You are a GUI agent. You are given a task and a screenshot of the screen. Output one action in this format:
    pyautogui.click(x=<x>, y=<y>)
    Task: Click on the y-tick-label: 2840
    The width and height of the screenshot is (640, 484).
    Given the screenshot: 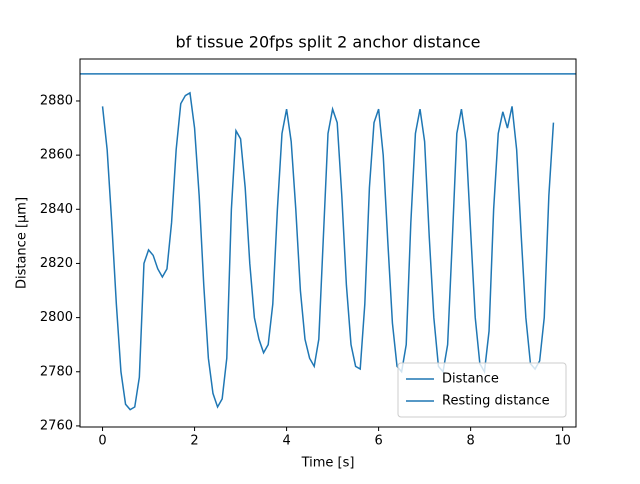 What is the action you would take?
    pyautogui.click(x=56, y=209)
    